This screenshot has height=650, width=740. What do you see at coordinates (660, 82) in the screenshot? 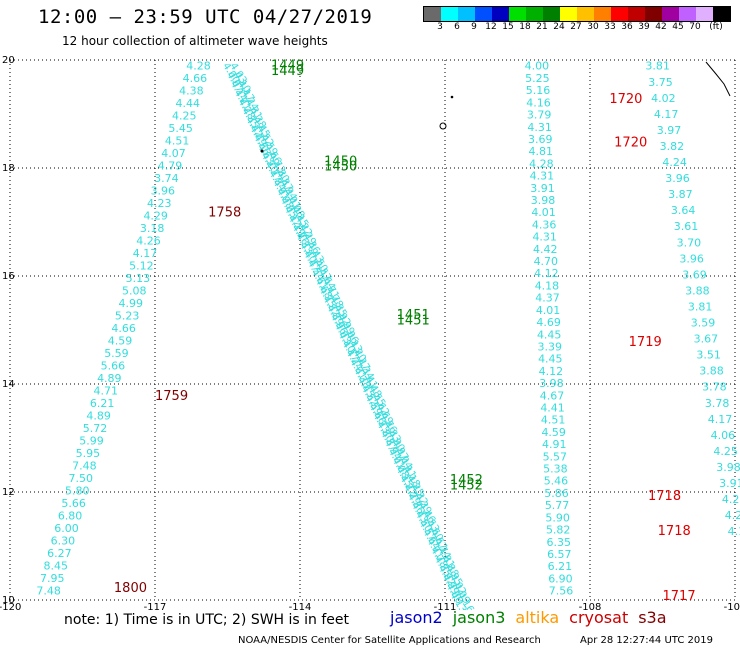
I see `wave-height-value: 3.75` at bounding box center [660, 82].